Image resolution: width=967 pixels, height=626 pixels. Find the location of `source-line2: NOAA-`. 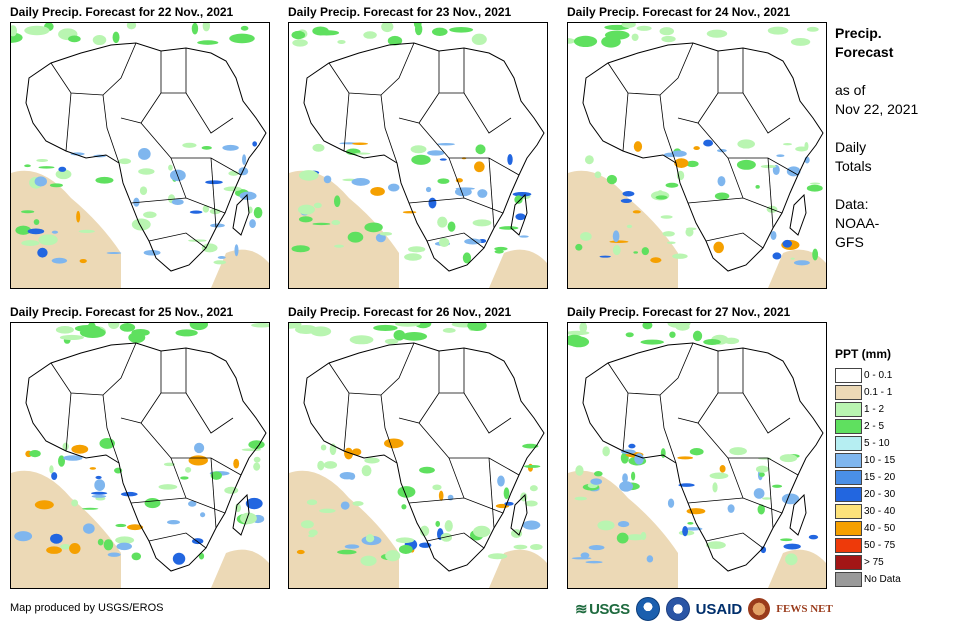

source-line2: NOAA- is located at coordinates (857, 223).